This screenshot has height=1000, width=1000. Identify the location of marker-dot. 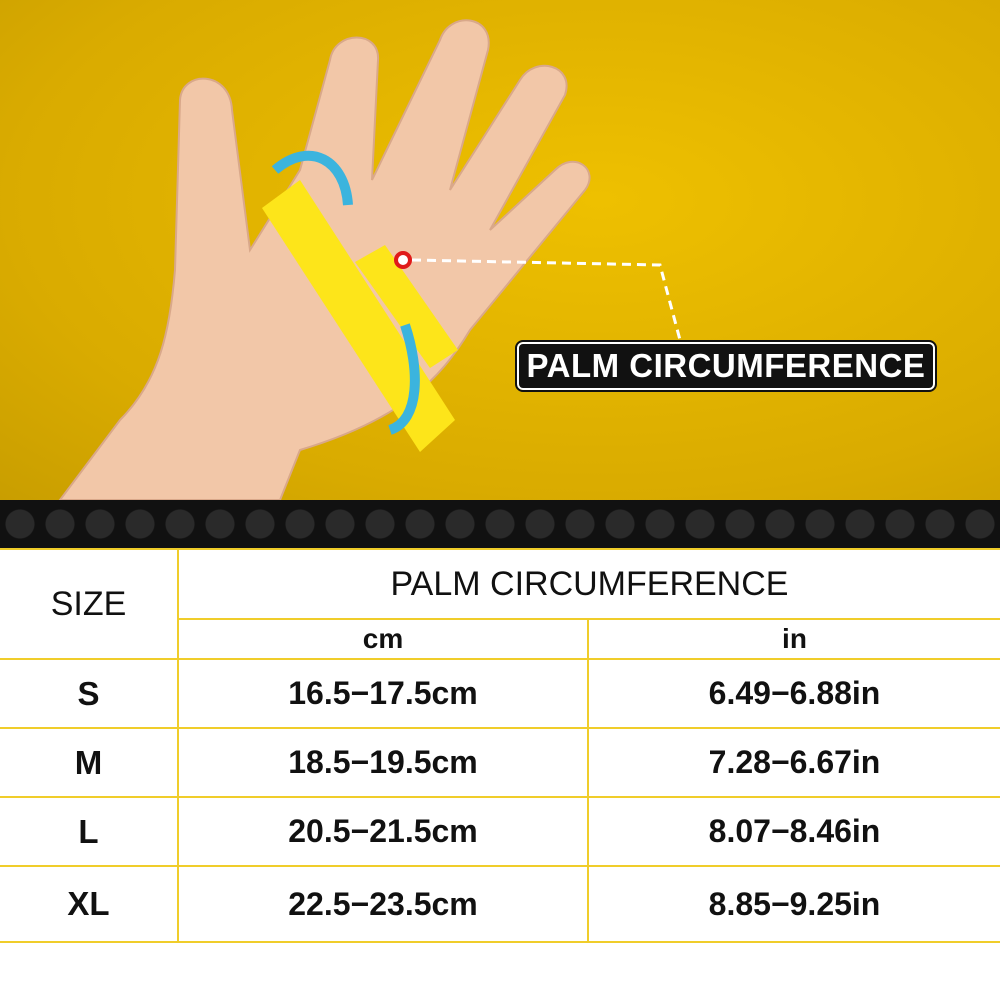
(403, 260).